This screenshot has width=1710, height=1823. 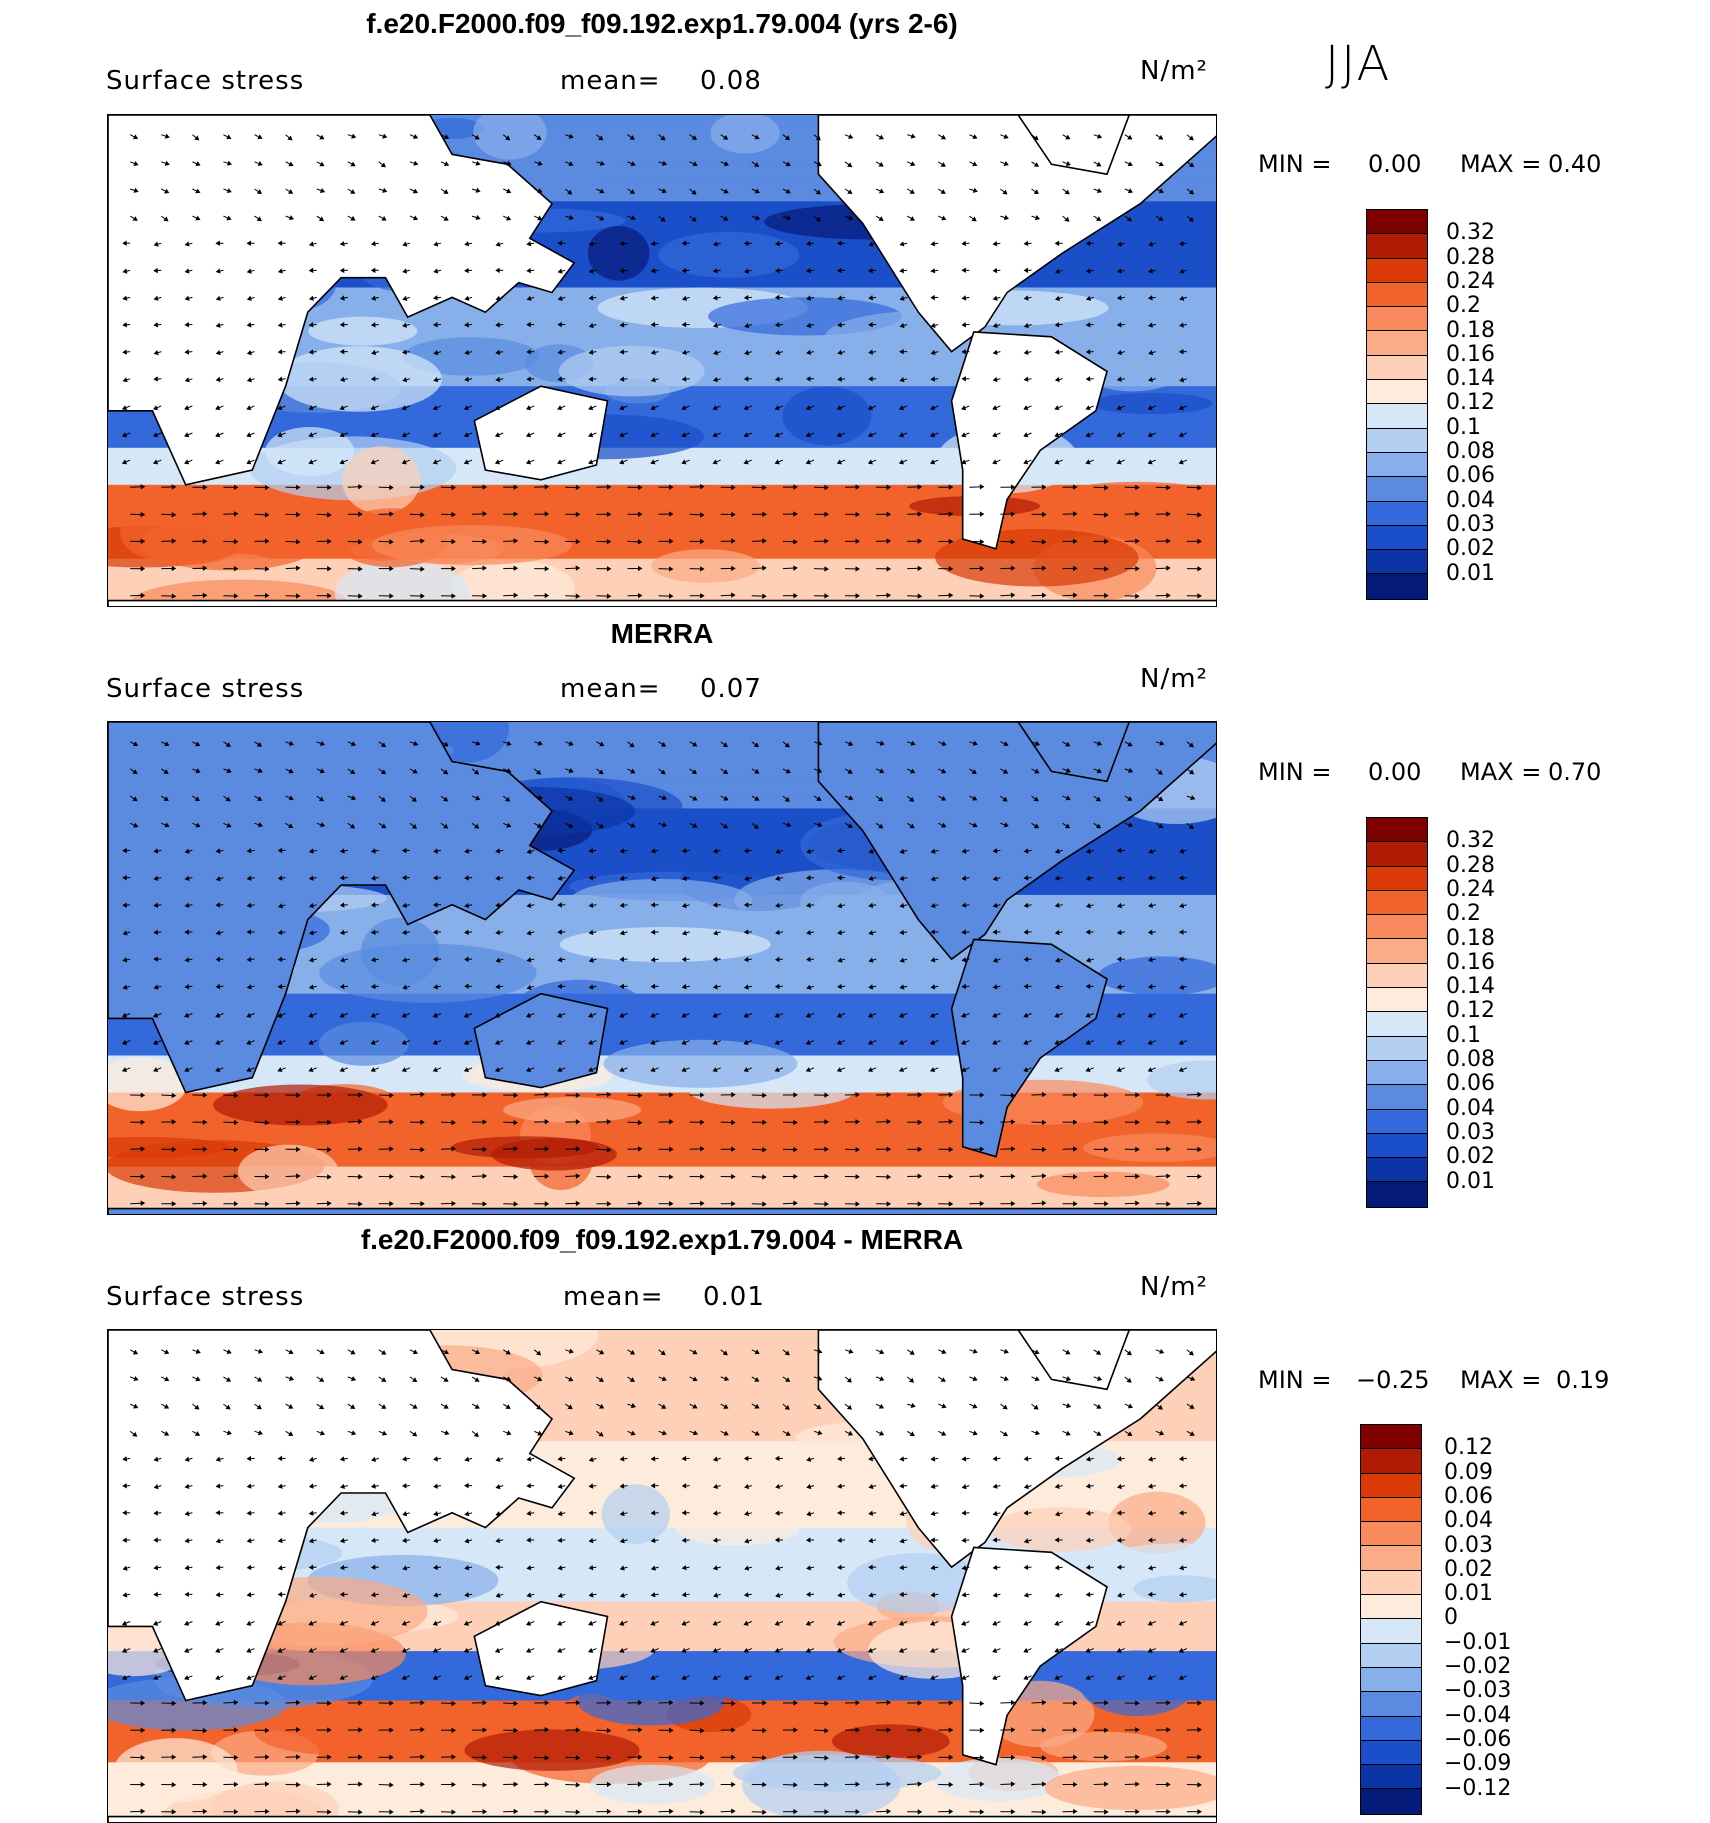 What do you see at coordinates (1468, 1472) in the screenshot?
I see `colorbar-tick-label: 0.09` at bounding box center [1468, 1472].